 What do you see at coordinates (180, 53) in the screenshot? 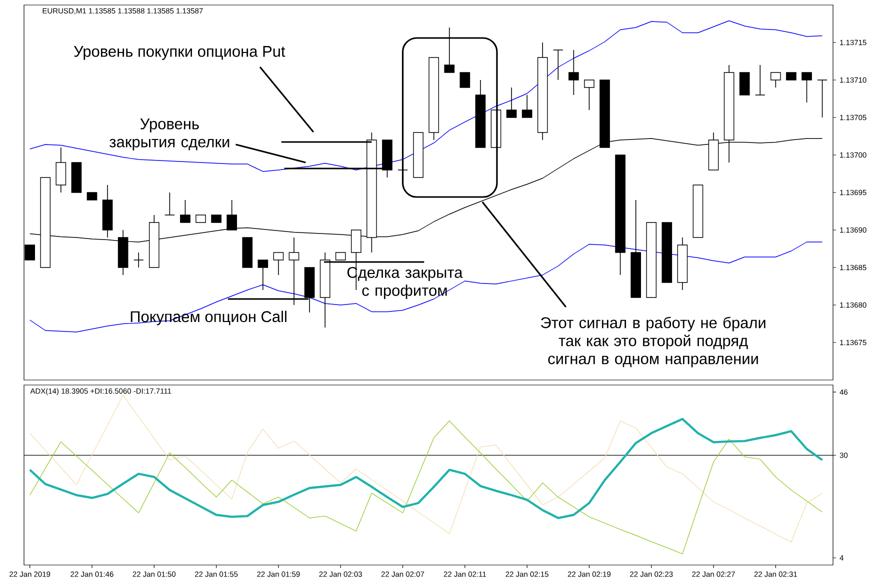
I see `annotation: Уровень покупки опциона Put` at bounding box center [180, 53].